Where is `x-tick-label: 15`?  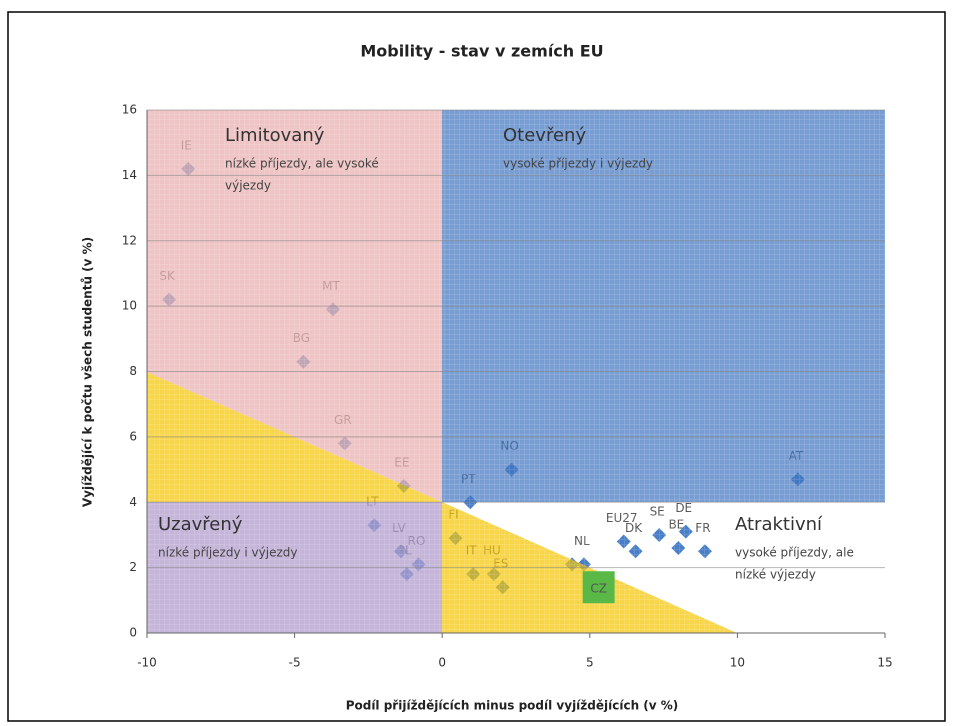
x-tick-label: 15 is located at coordinates (884, 663).